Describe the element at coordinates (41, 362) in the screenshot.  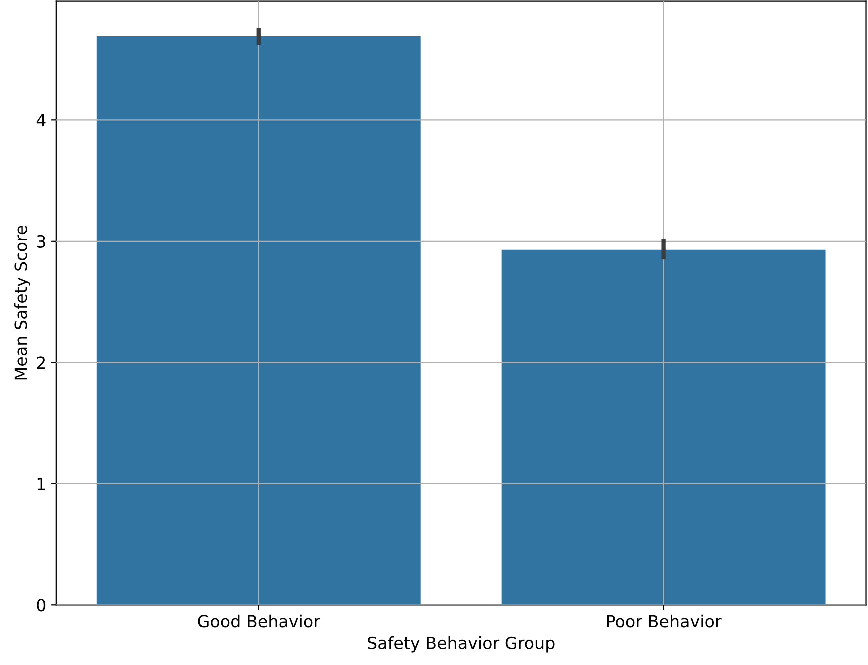
I see `y-tick-label: 2` at that location.